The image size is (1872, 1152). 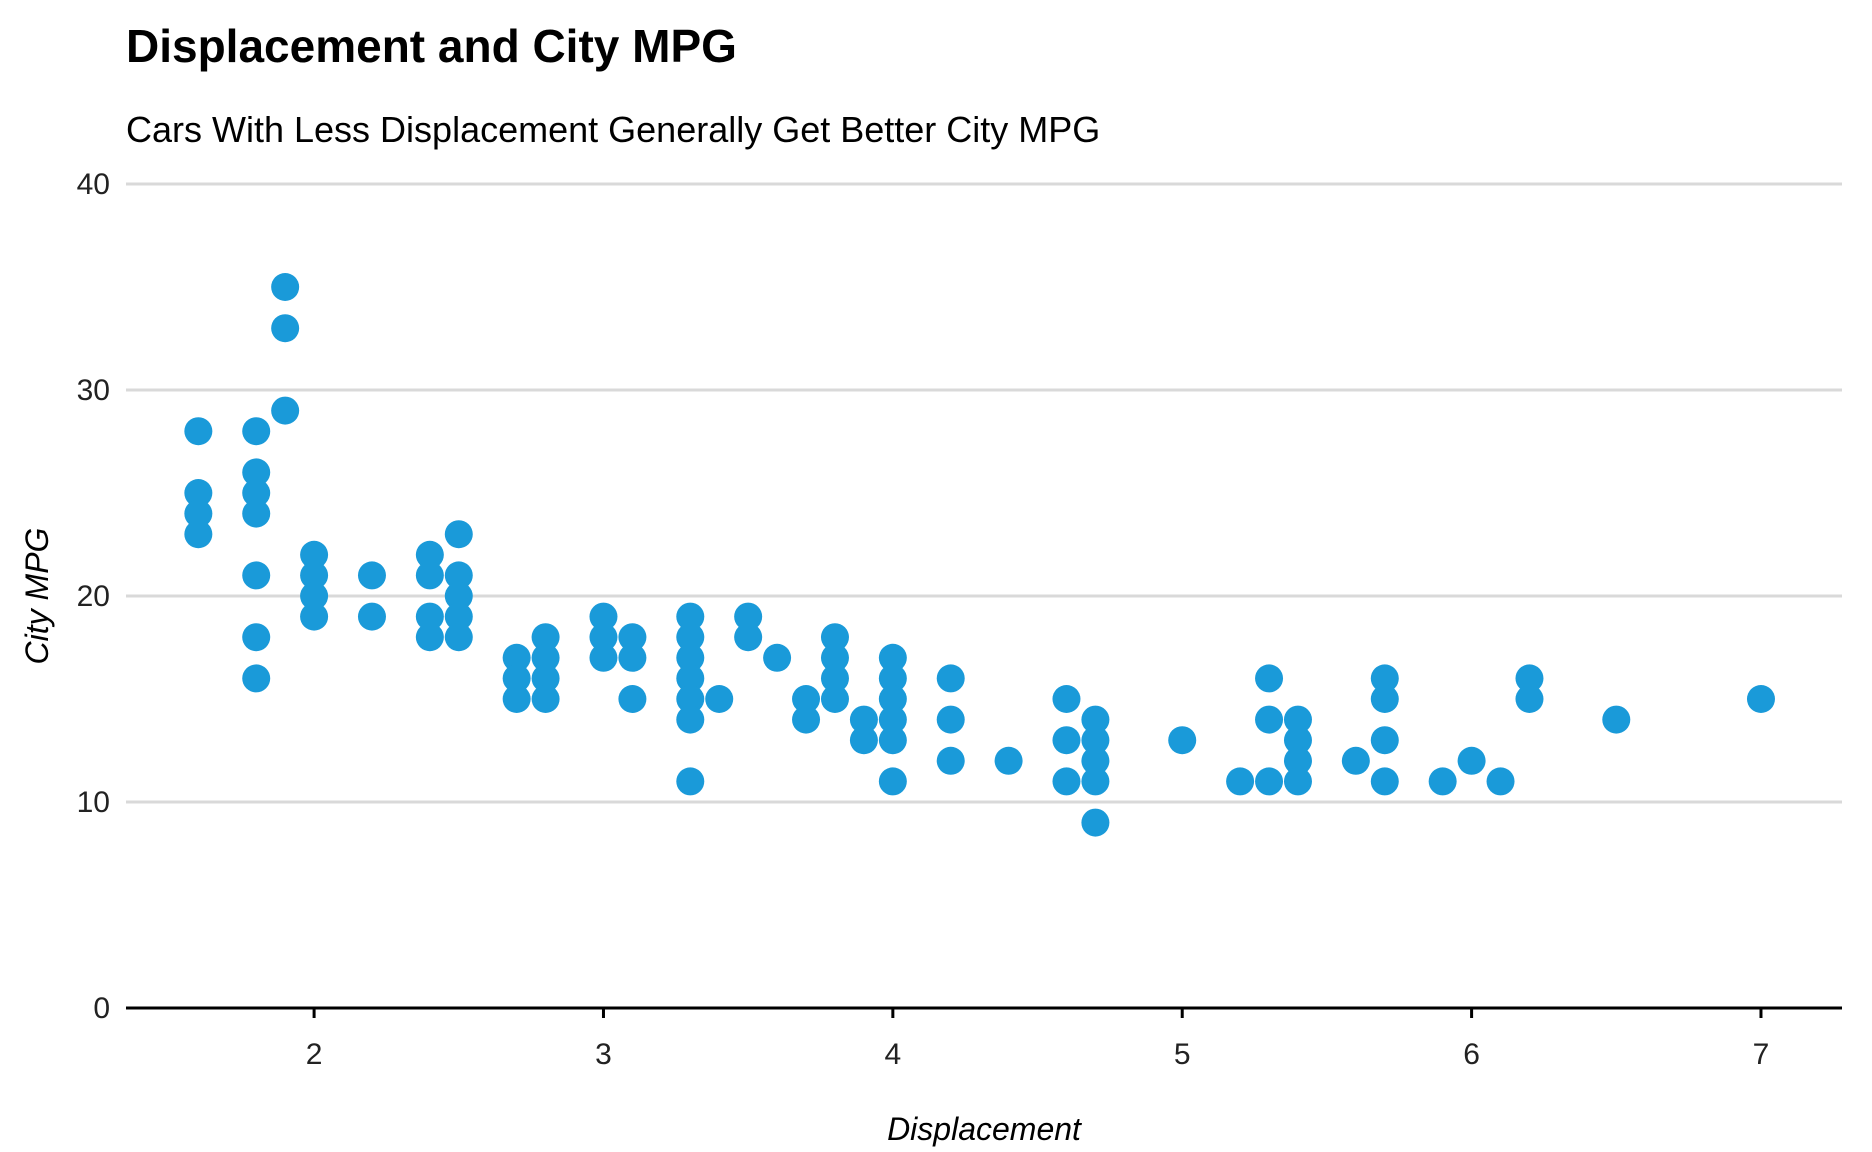 I want to click on x-tick-label: 4, so click(x=893, y=1054).